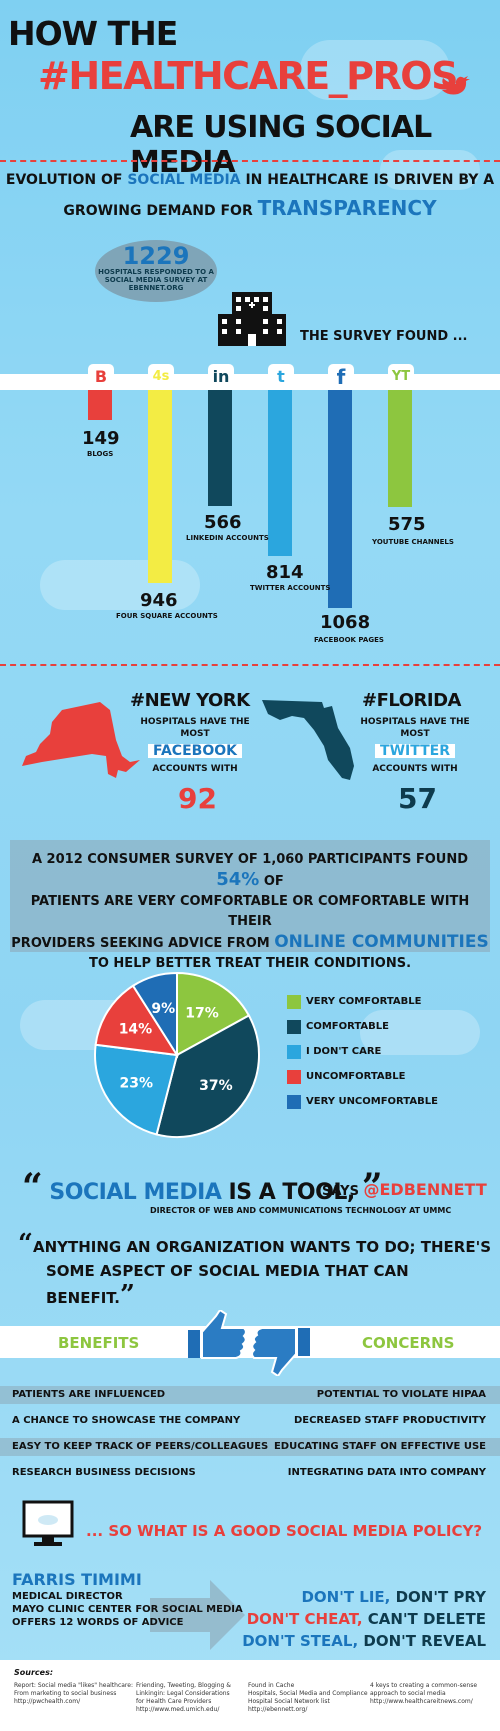  I want to click on twitter-icon: t, so click(281, 377).